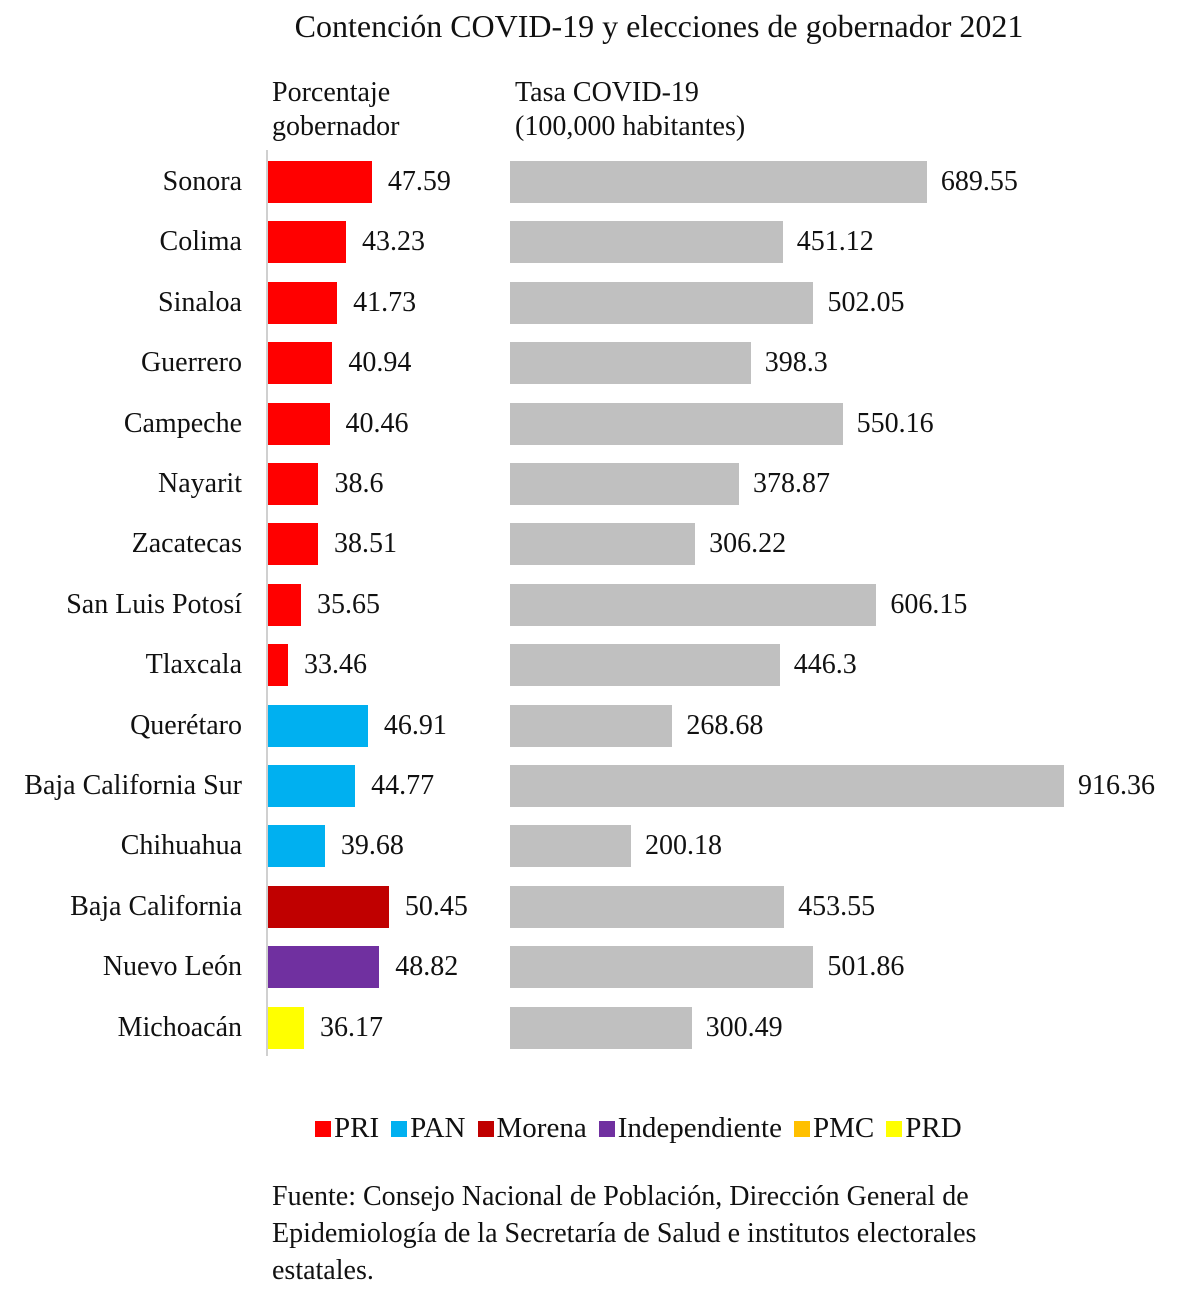  I want to click on covid-rate-value: 300.49, so click(744, 1027).